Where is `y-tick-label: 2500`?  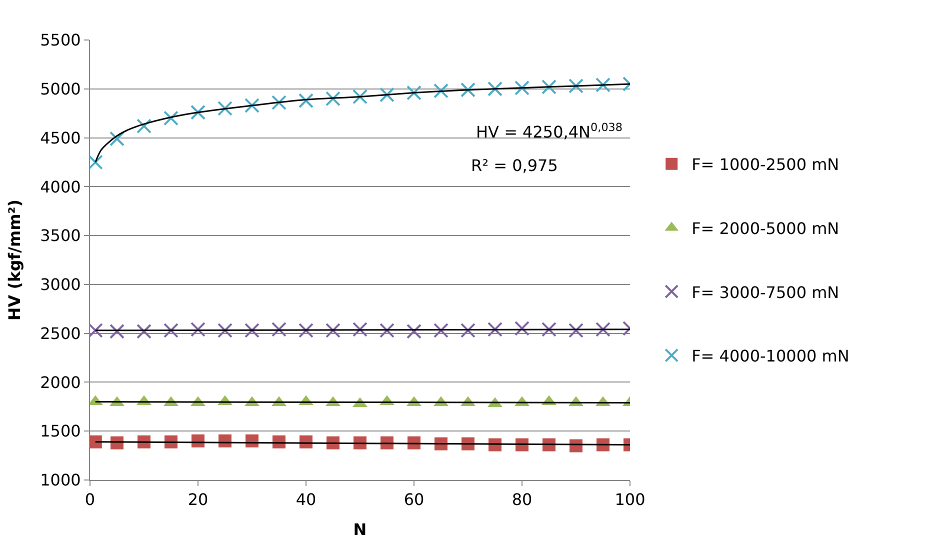 y-tick-label: 2500 is located at coordinates (60, 333).